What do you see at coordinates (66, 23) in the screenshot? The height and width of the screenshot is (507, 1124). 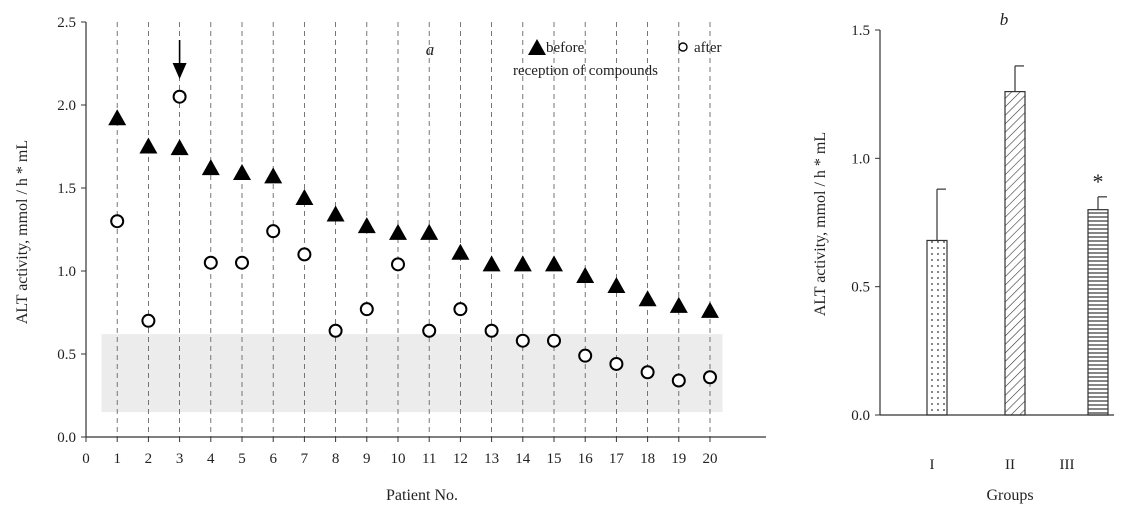 I see `y-tick-label: 2.5` at bounding box center [66, 23].